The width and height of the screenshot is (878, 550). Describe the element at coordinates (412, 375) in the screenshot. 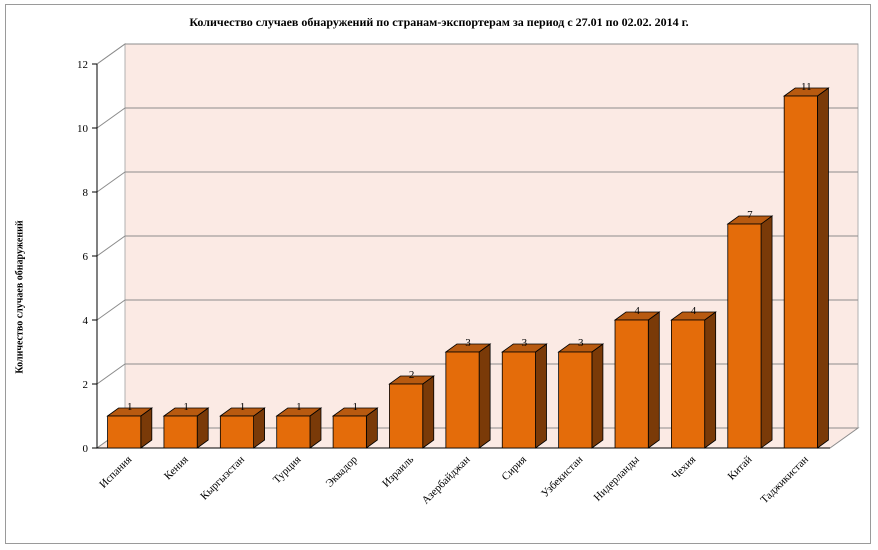

I see `data-label: 2` at that location.